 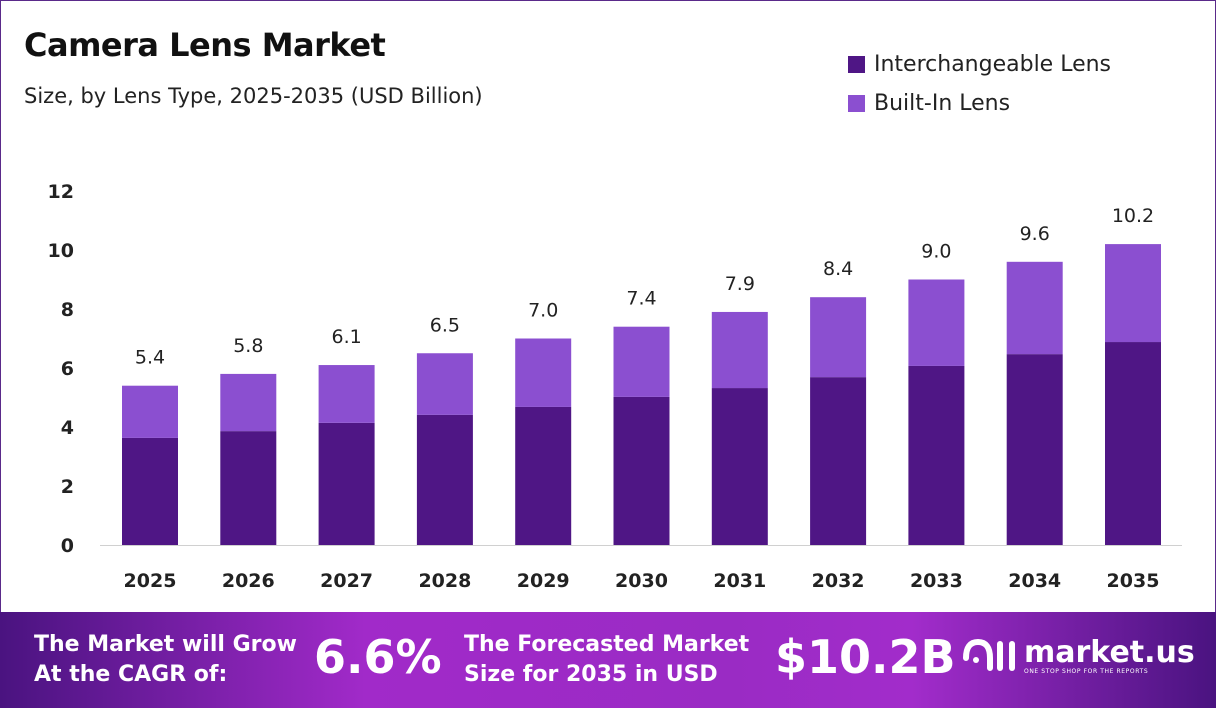 I want to click on y-tick-label: 6, so click(x=67, y=369).